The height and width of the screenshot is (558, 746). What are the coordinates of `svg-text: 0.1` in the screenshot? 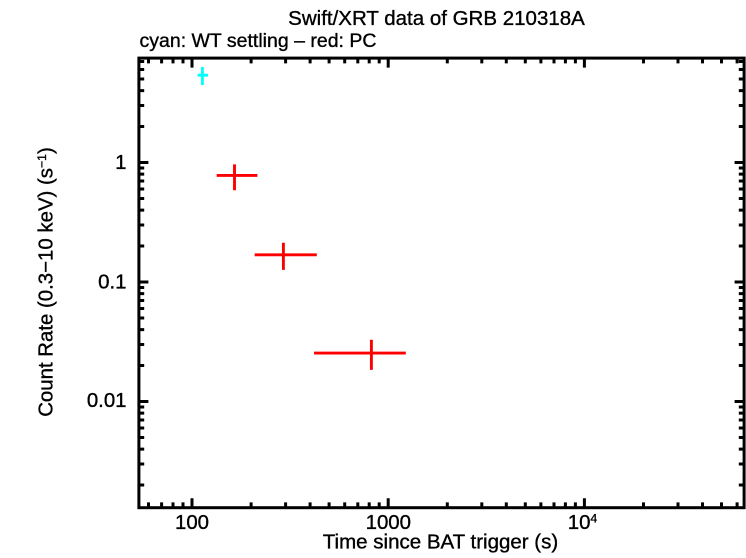 It's located at (112, 282).